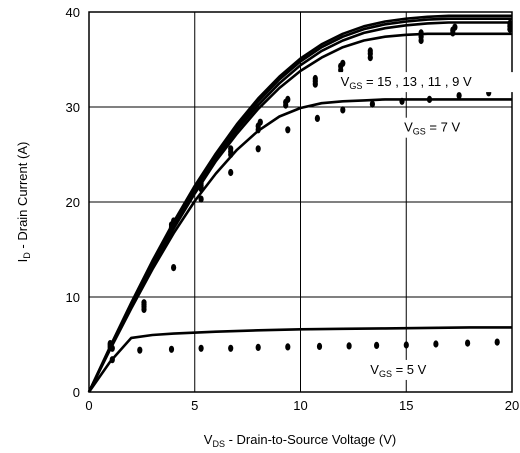 The height and width of the screenshot is (453, 520). What do you see at coordinates (73, 202) in the screenshot?
I see `y-tick-label: 20` at bounding box center [73, 202].